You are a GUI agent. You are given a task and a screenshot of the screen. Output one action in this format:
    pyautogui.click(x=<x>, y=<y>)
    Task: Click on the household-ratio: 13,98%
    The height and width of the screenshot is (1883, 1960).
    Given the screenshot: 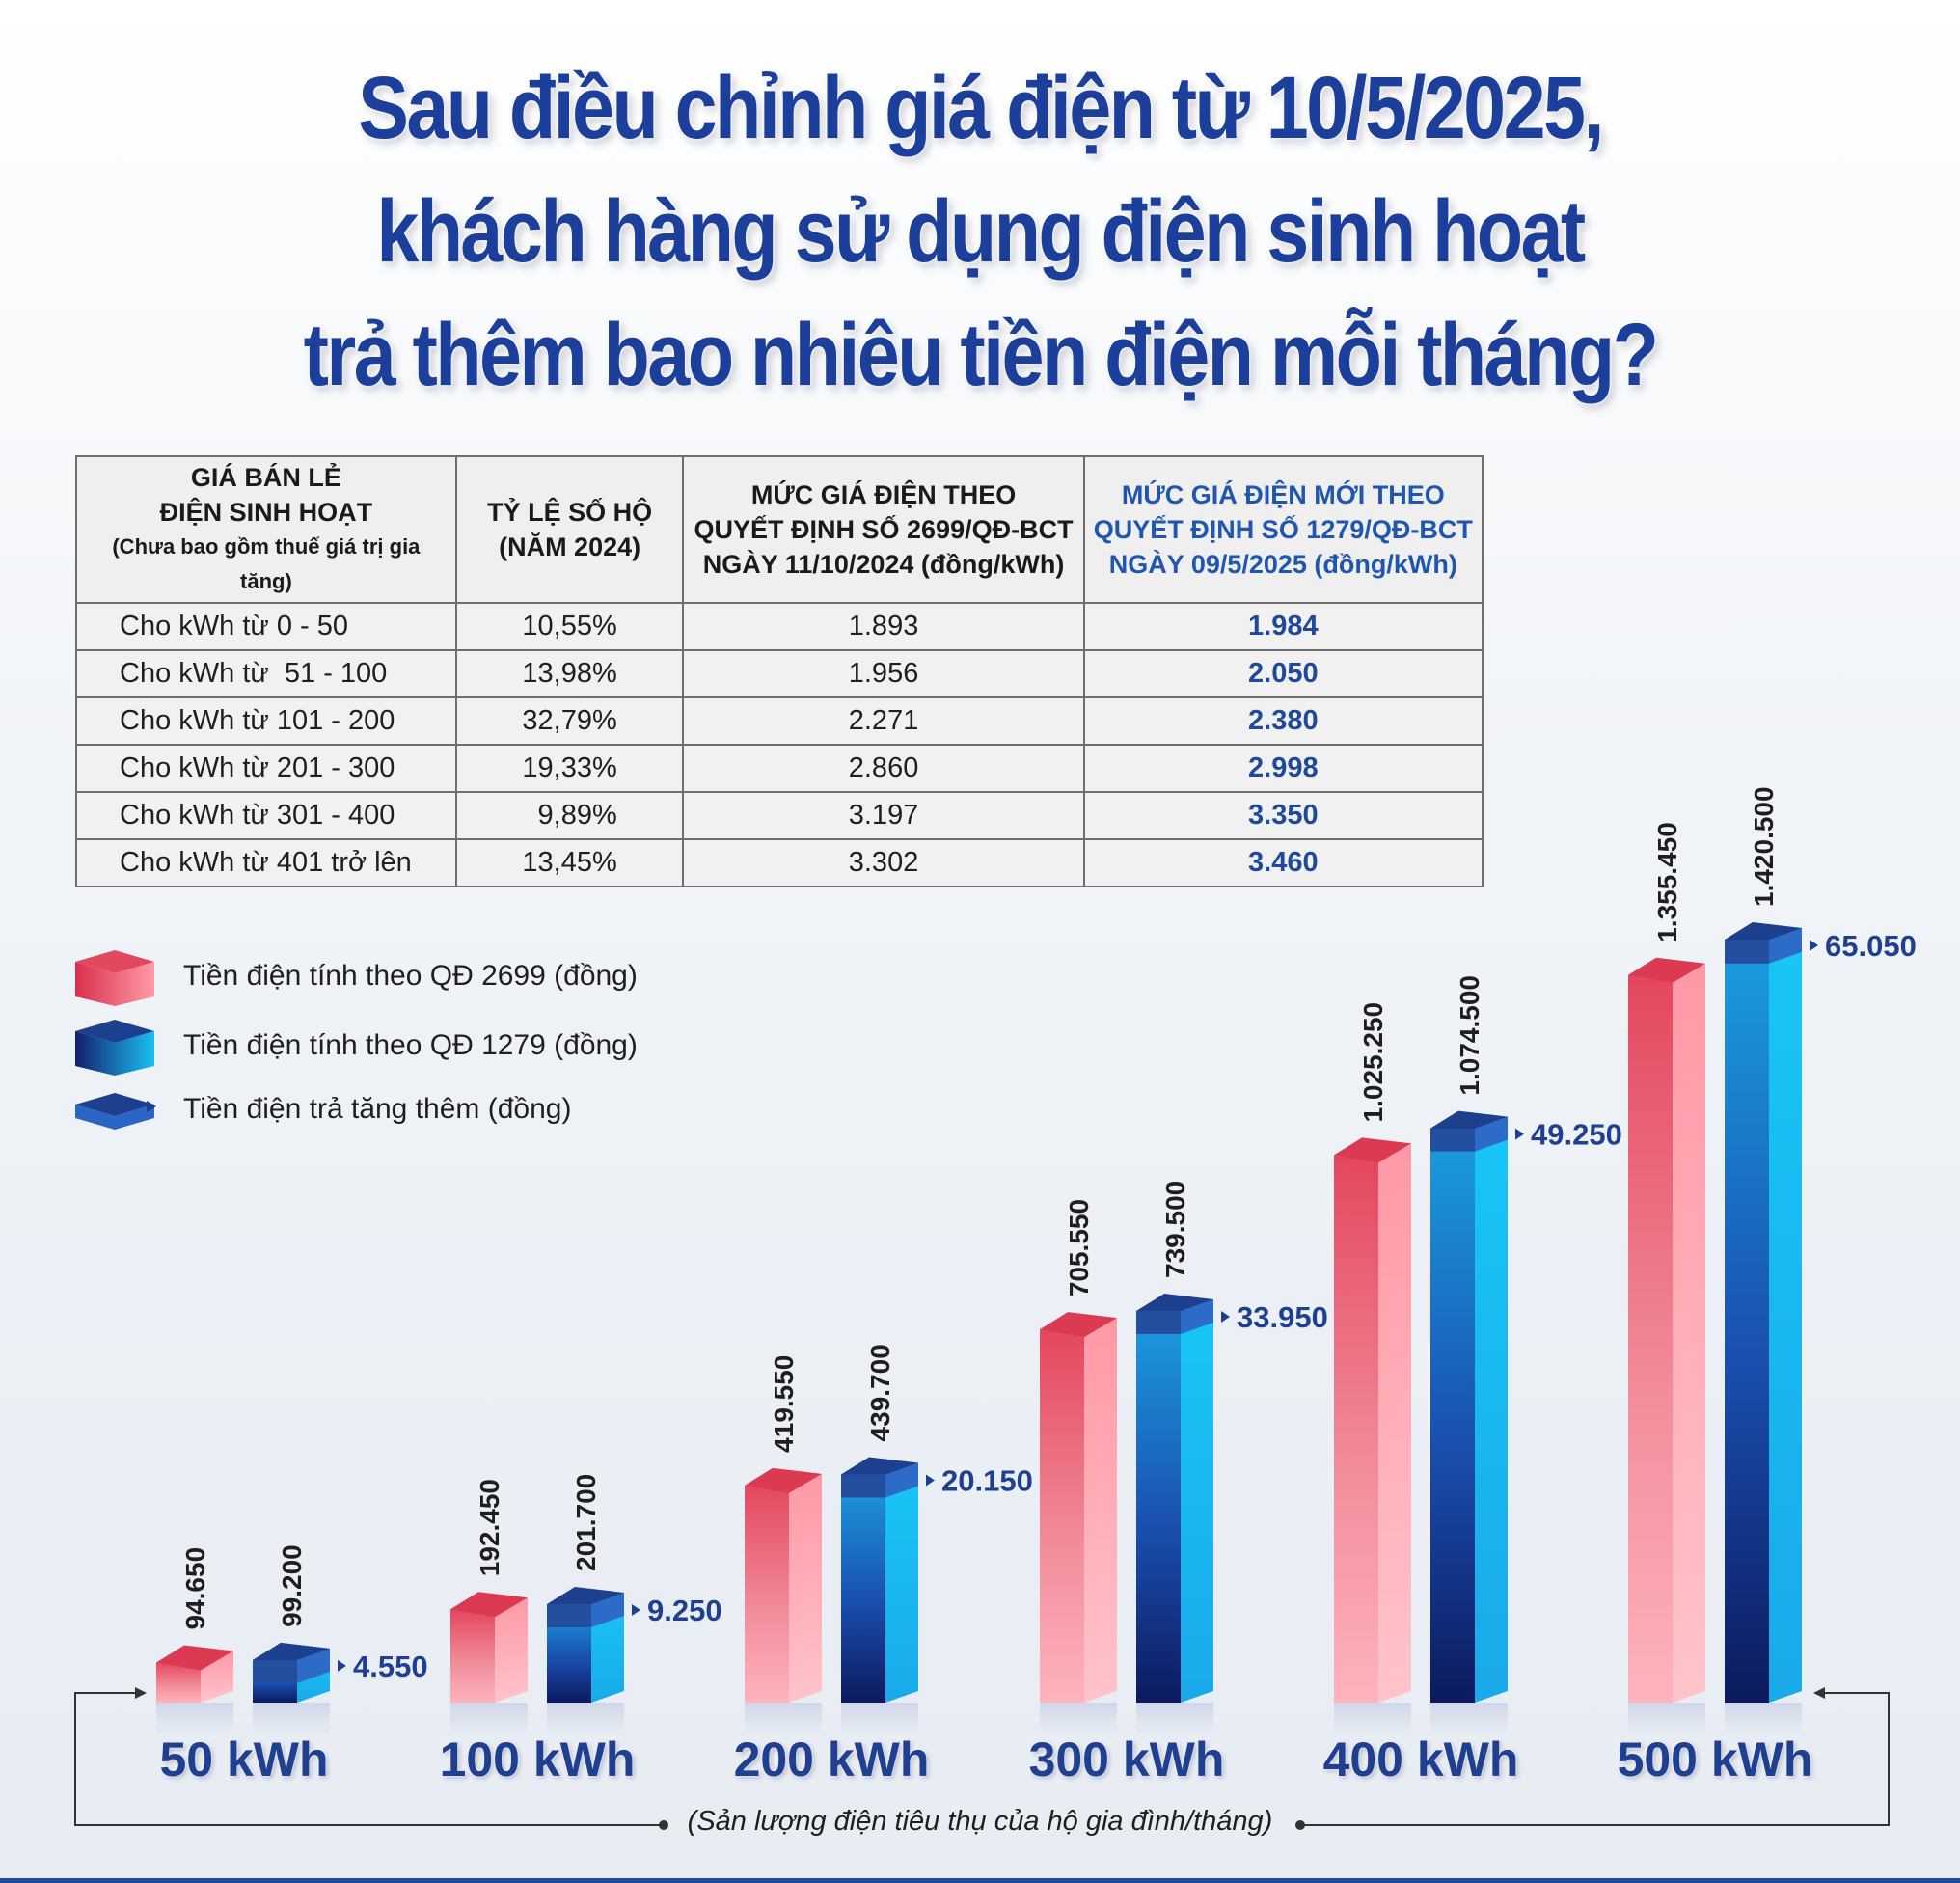 What is the action you would take?
    pyautogui.click(x=569, y=674)
    